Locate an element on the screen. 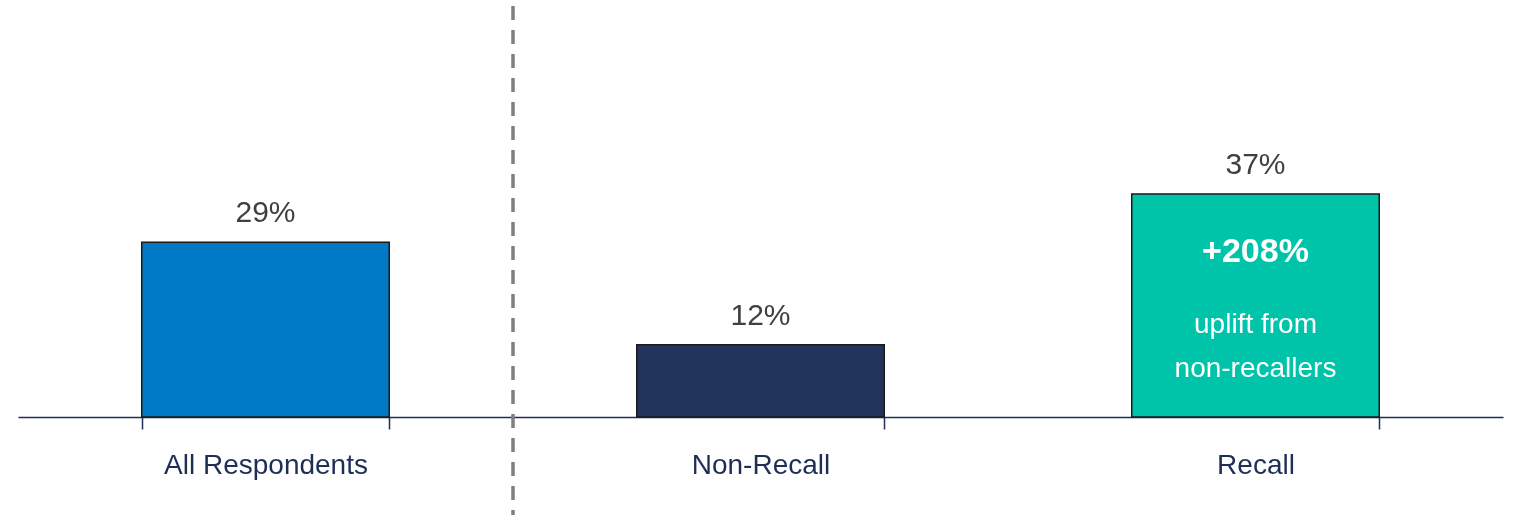 The height and width of the screenshot is (515, 1517). data-label: 12% is located at coordinates (760, 314).